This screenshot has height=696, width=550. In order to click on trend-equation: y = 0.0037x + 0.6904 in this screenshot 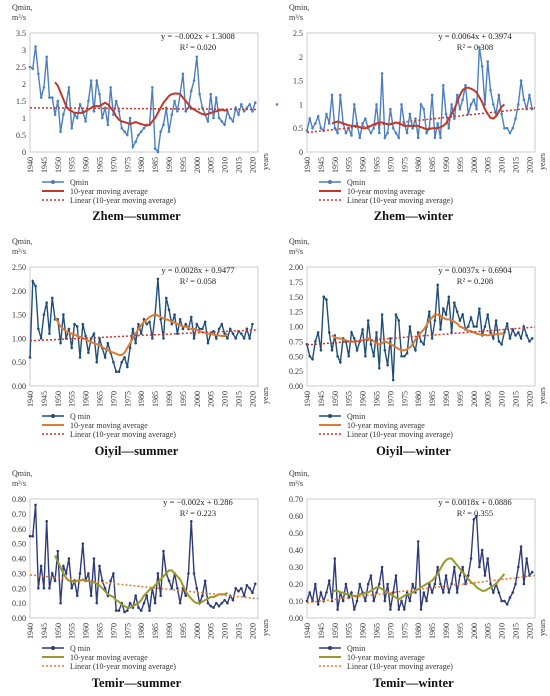, I will do `click(475, 270)`.